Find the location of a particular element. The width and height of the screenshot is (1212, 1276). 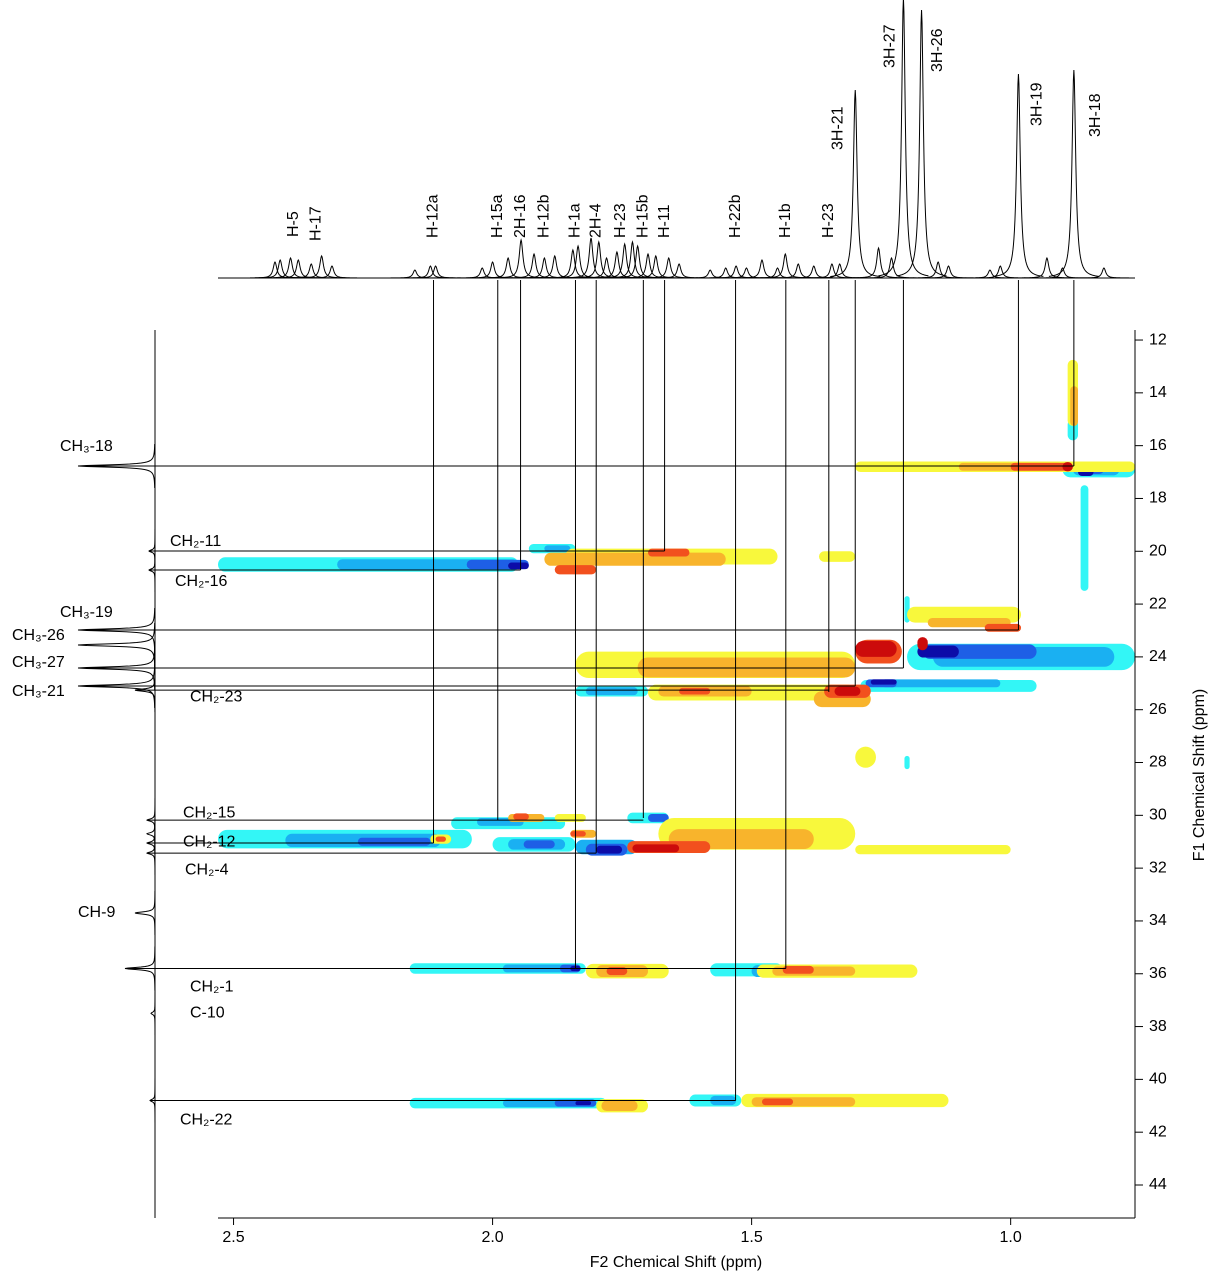

carbon-label: CH₃-26 is located at coordinates (38, 635).